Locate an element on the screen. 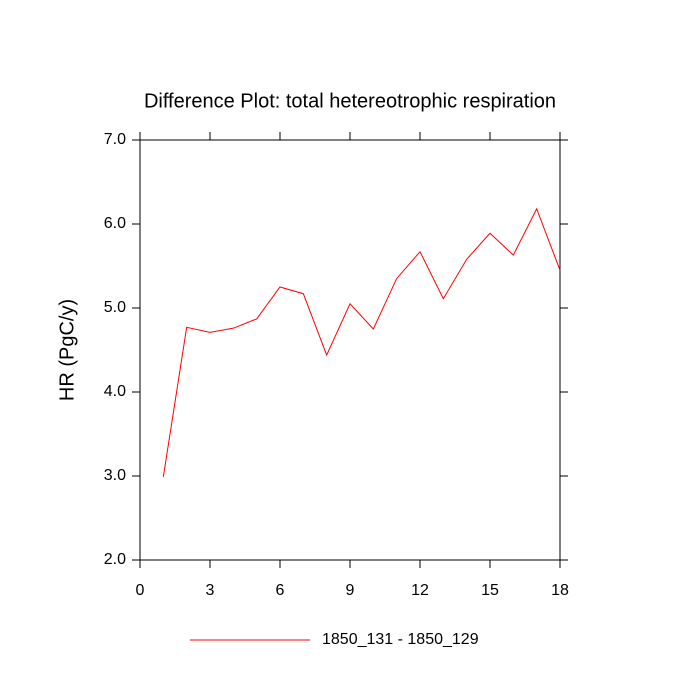  x-tick-label: 3 is located at coordinates (210, 590).